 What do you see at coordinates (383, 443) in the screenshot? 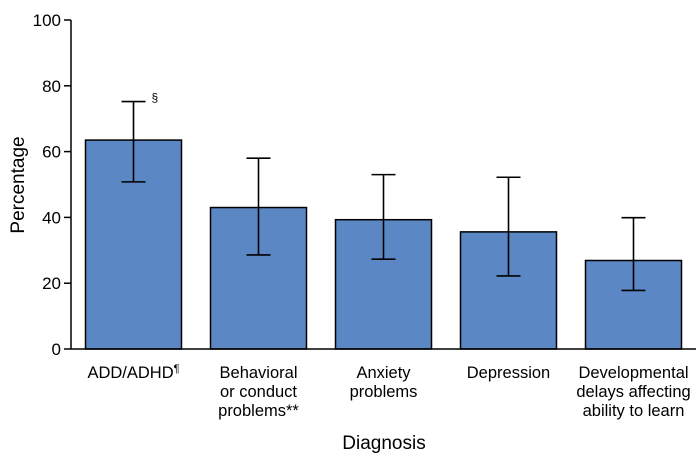
I see `x-axis-title: Diagnosis` at bounding box center [383, 443].